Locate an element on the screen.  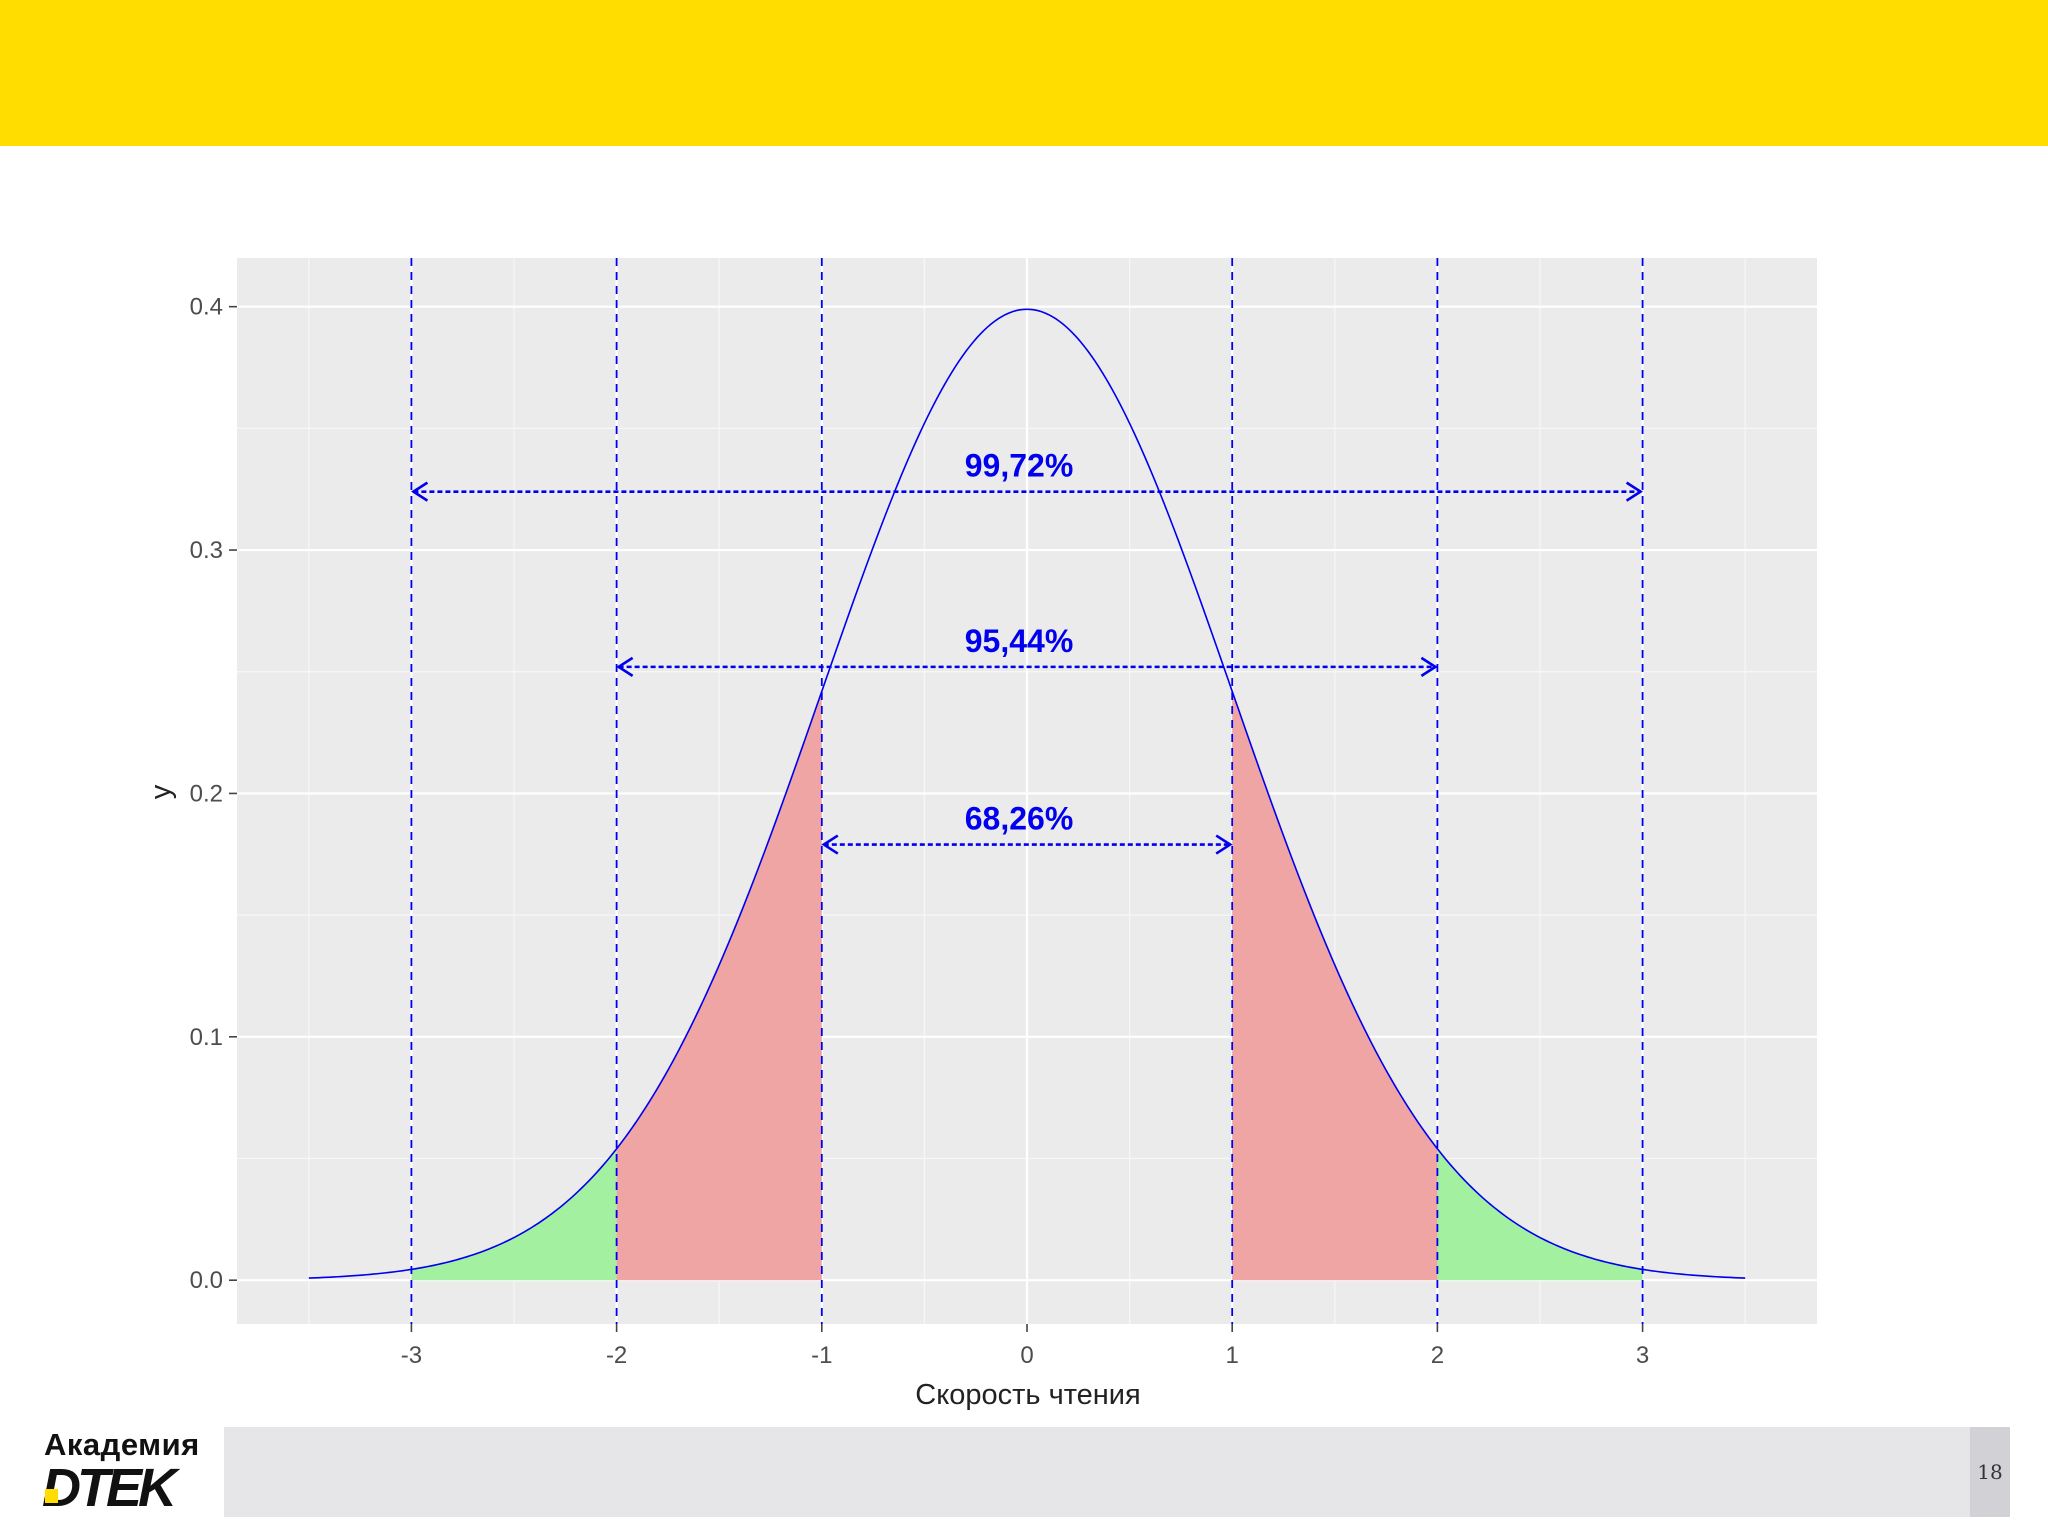
page-number-box is located at coordinates (1990, 1472).